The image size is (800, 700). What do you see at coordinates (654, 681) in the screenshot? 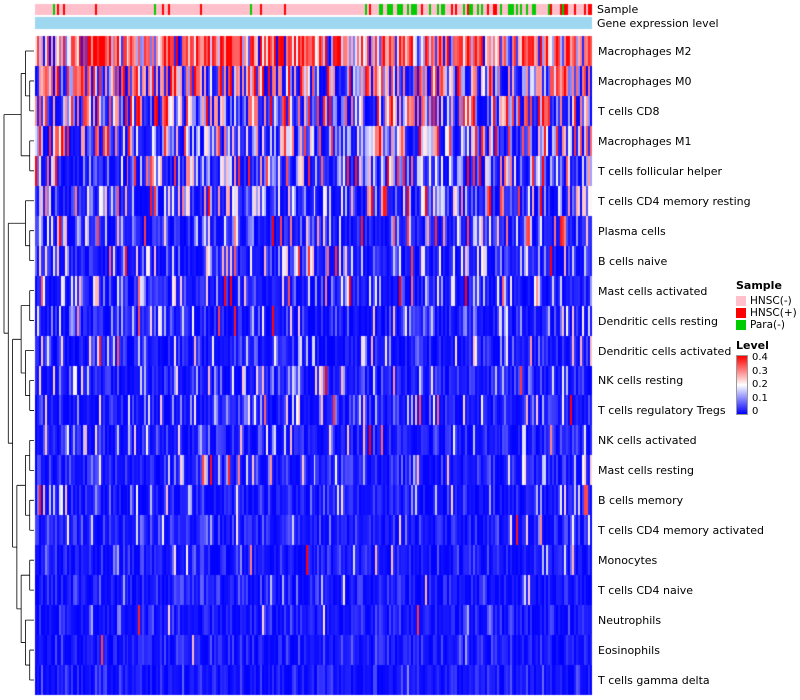
I see `row-label: T cells gamma delta` at bounding box center [654, 681].